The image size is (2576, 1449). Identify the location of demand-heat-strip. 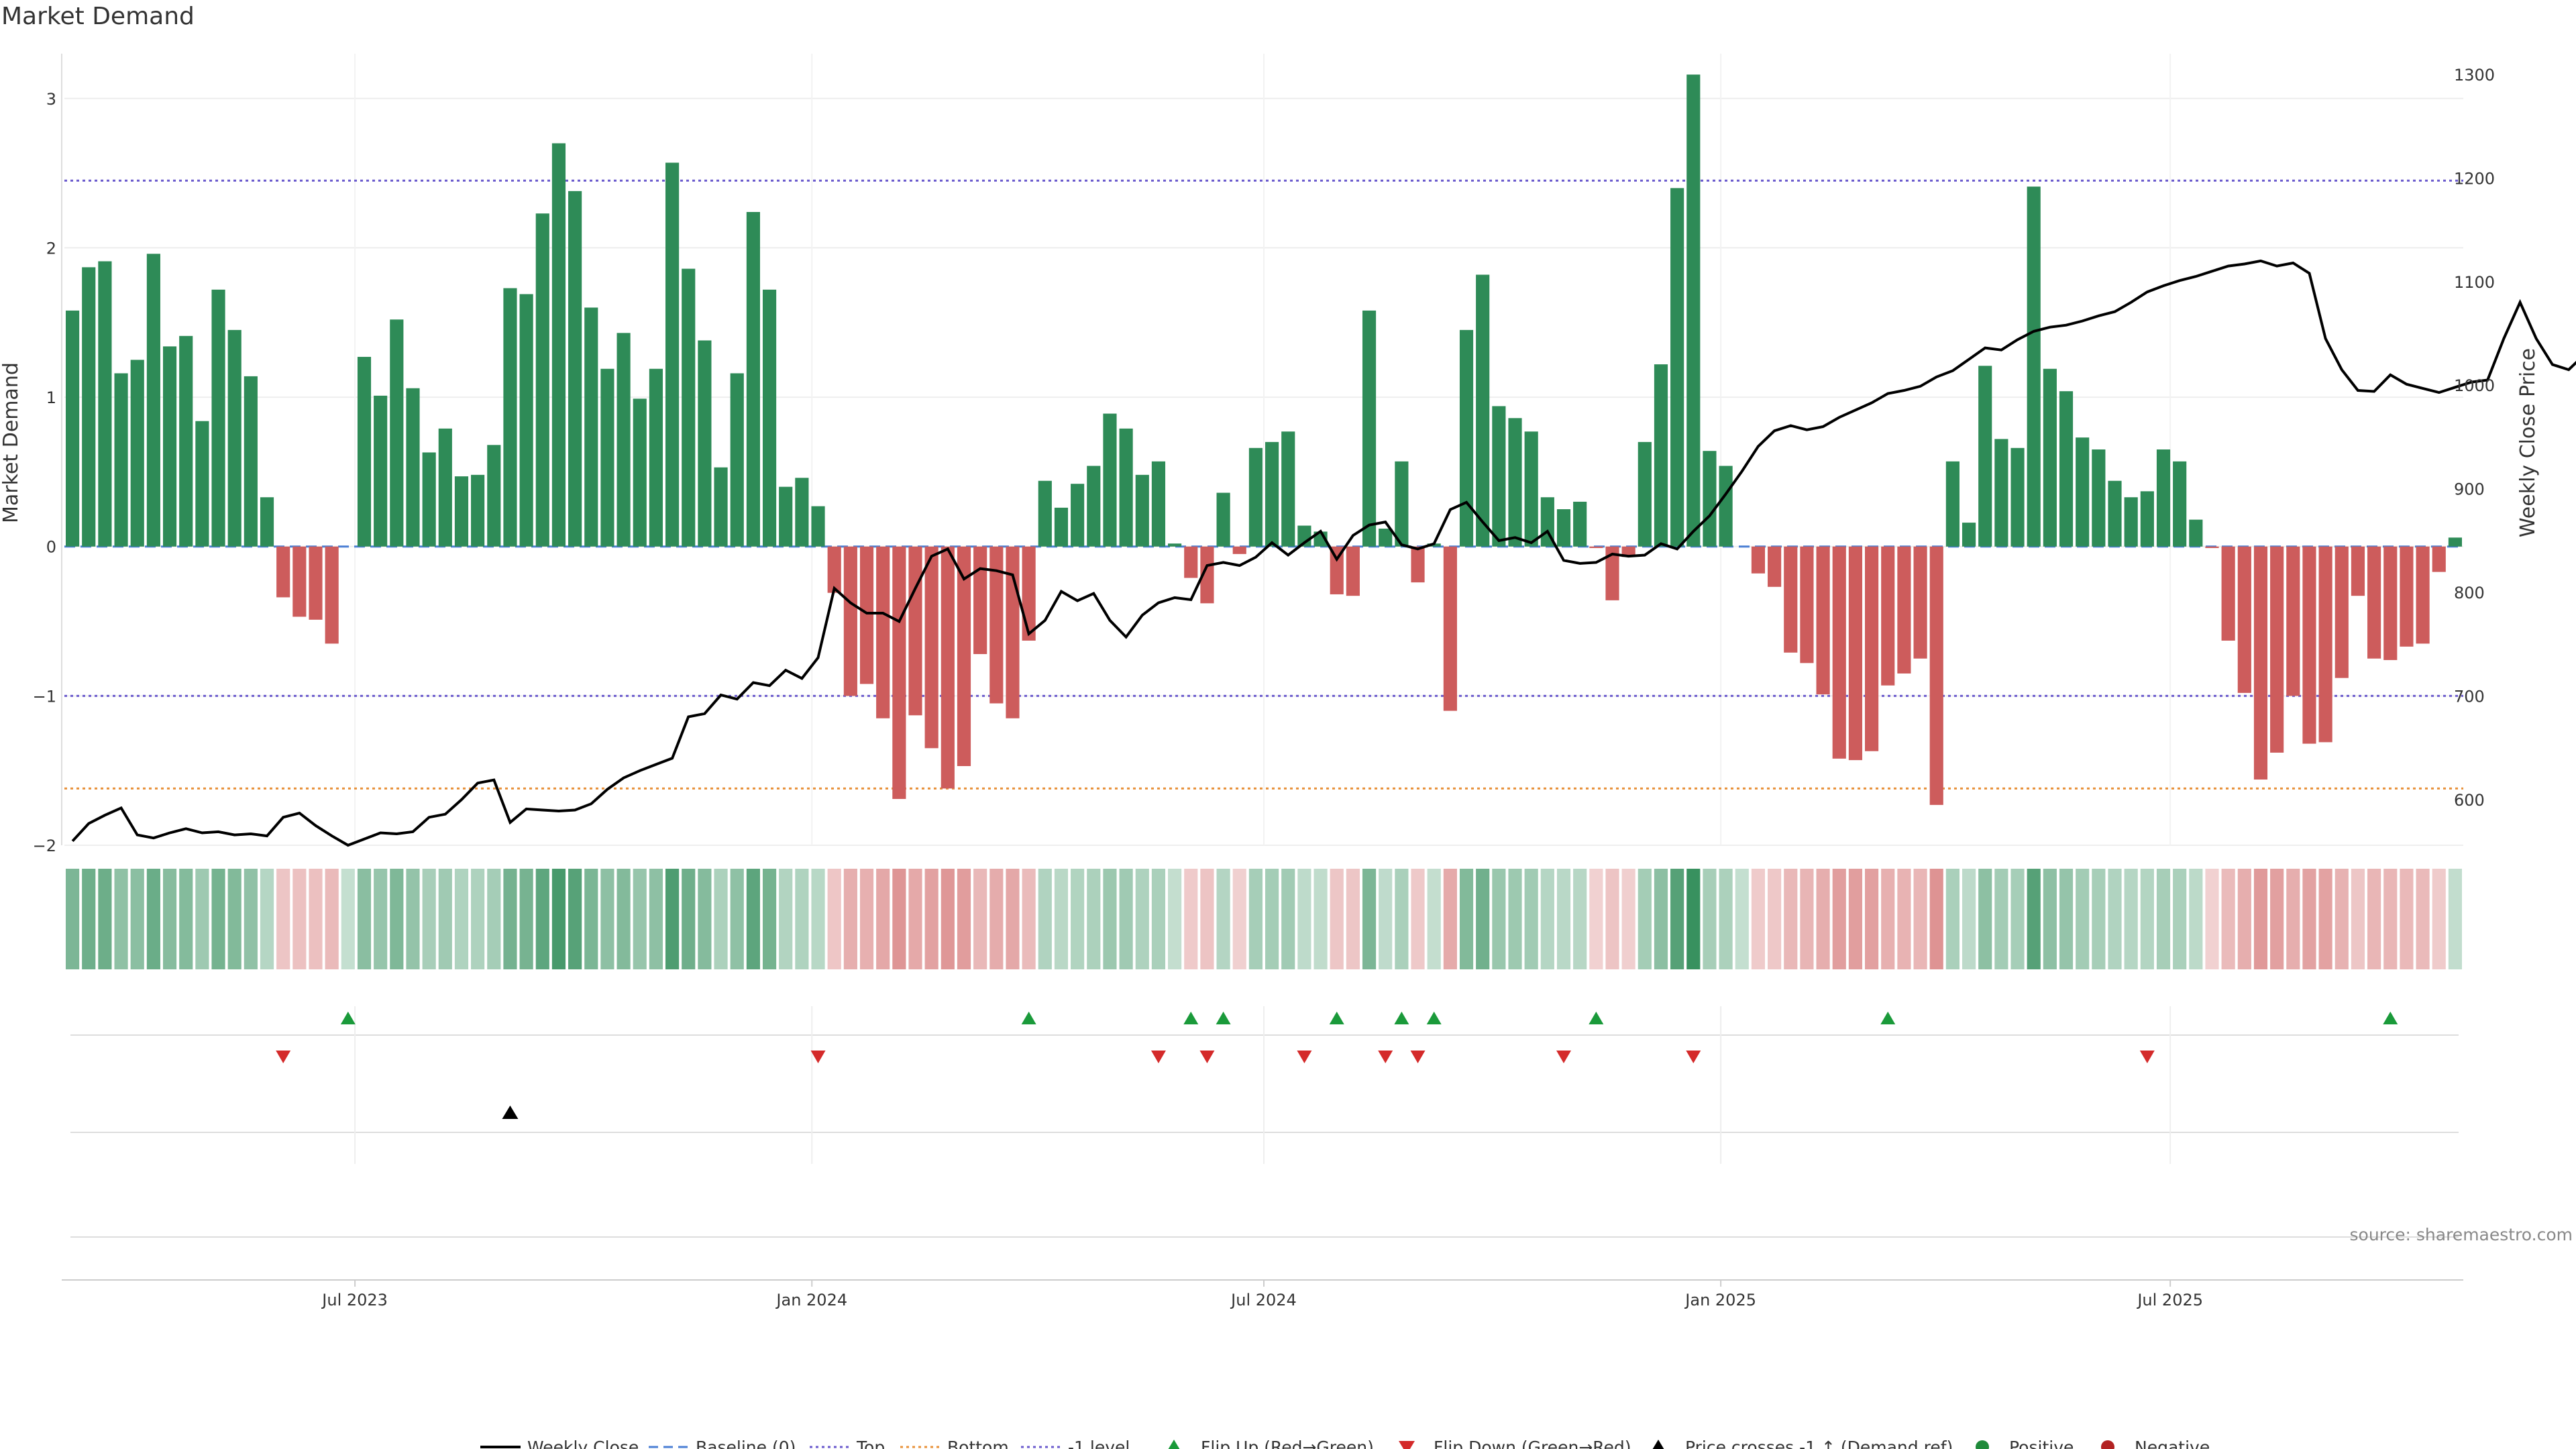
(1264, 919).